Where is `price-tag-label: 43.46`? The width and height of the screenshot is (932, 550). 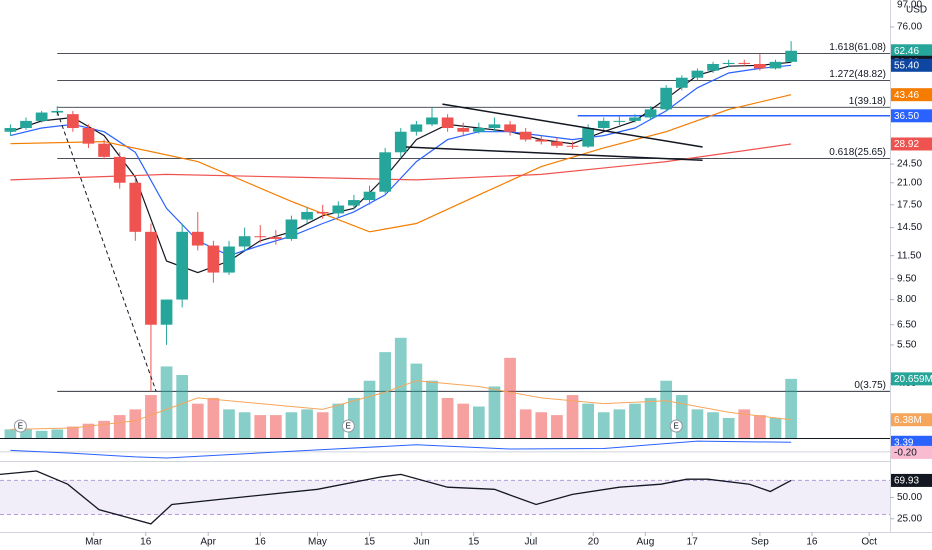
price-tag-label: 43.46 is located at coordinates (906, 95).